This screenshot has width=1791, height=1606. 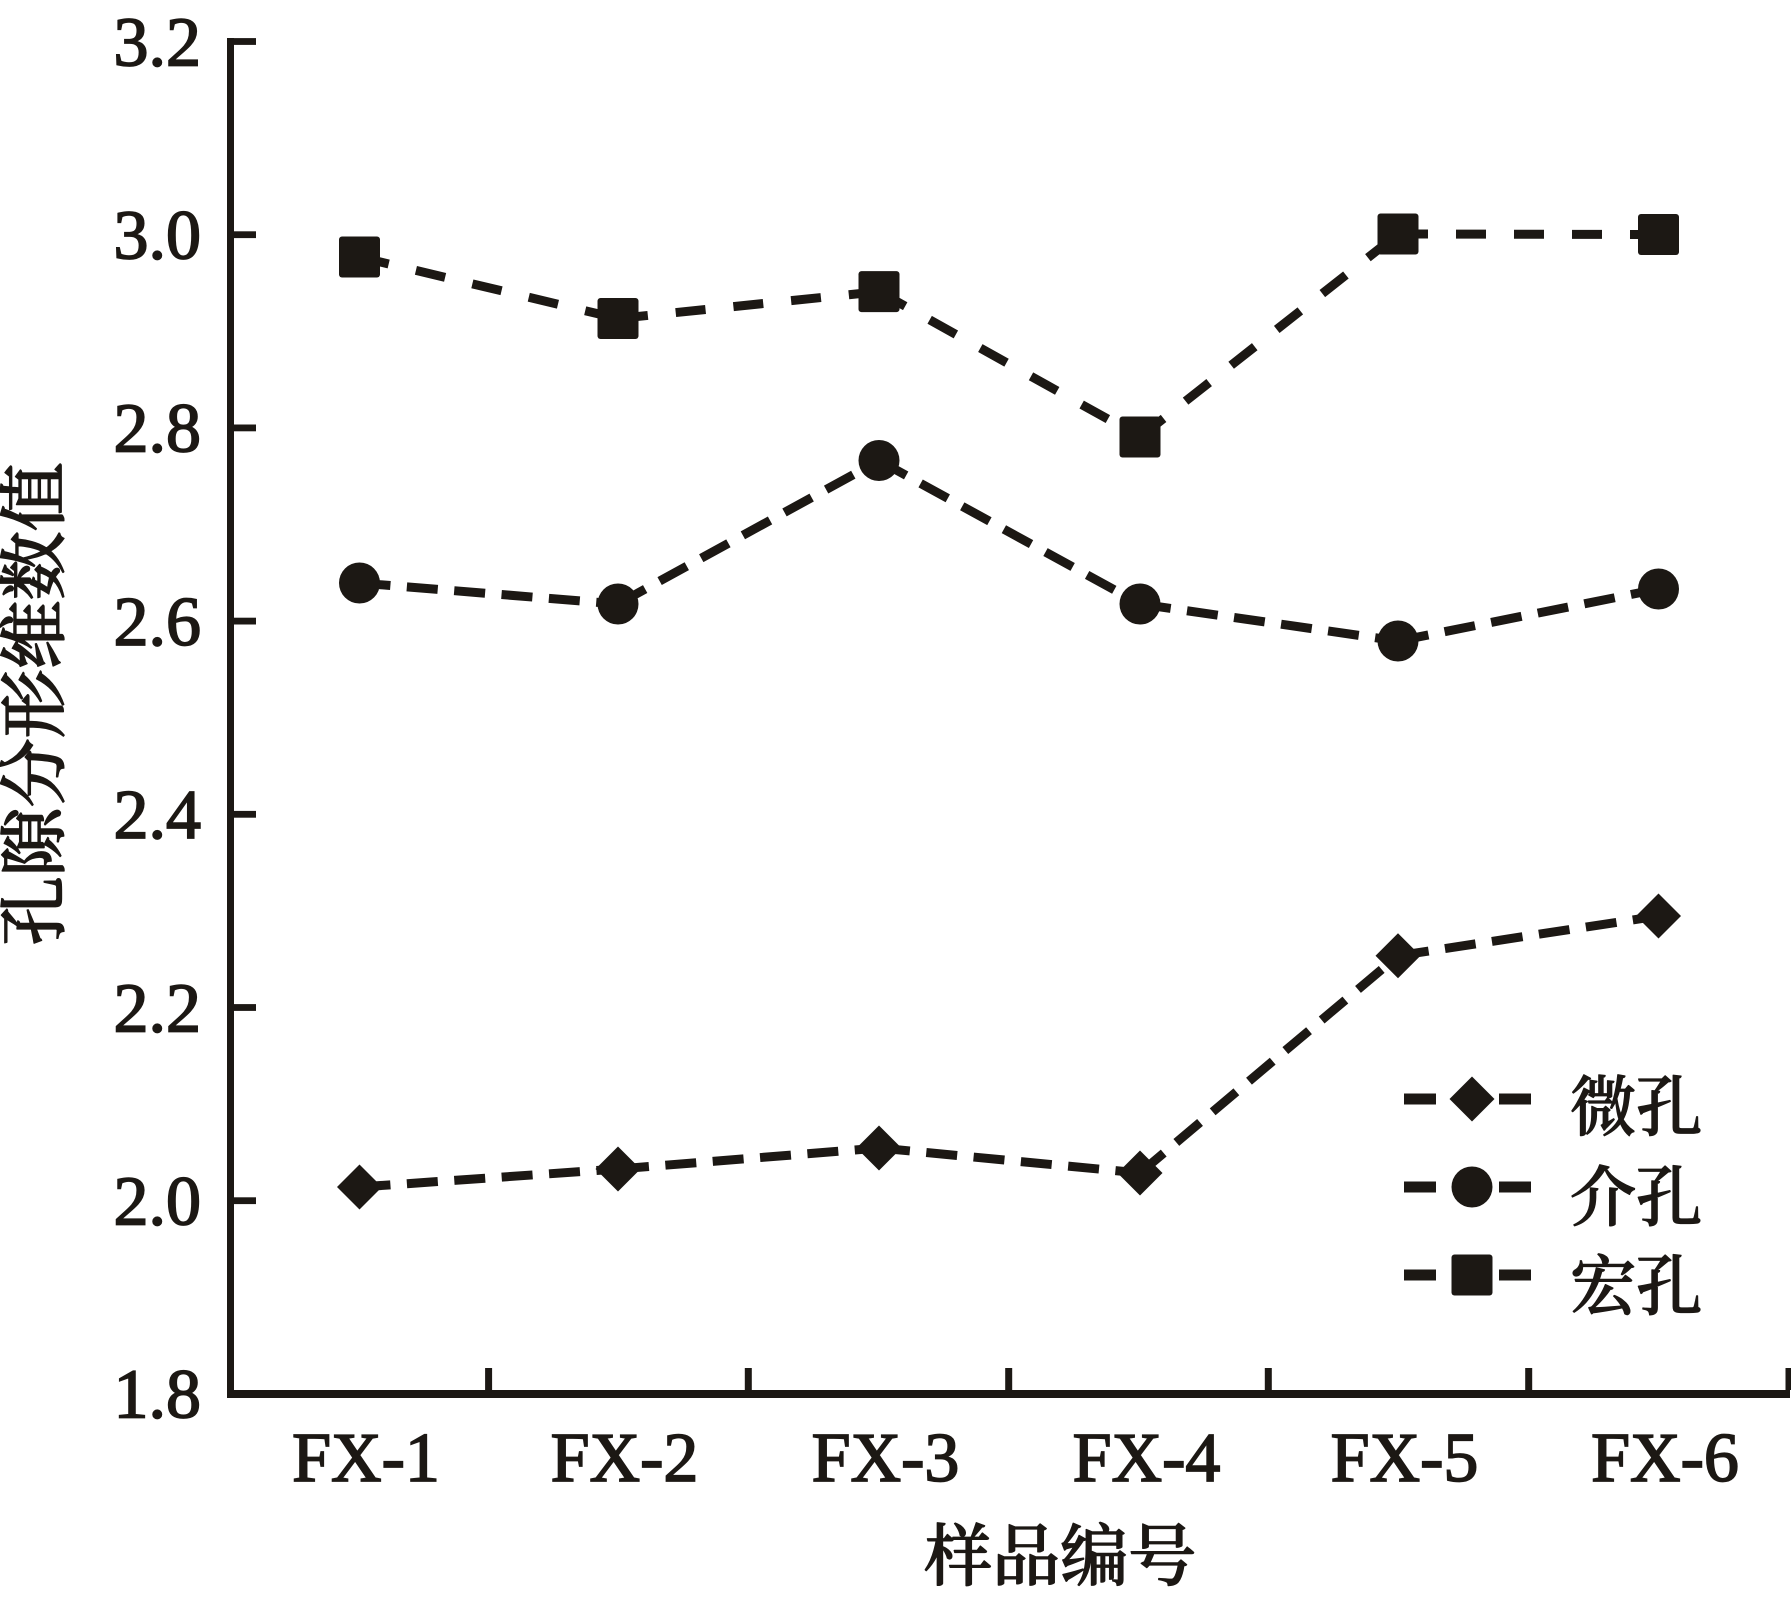 What do you see at coordinates (158, 815) in the screenshot?
I see `svg-text: 2.4` at bounding box center [158, 815].